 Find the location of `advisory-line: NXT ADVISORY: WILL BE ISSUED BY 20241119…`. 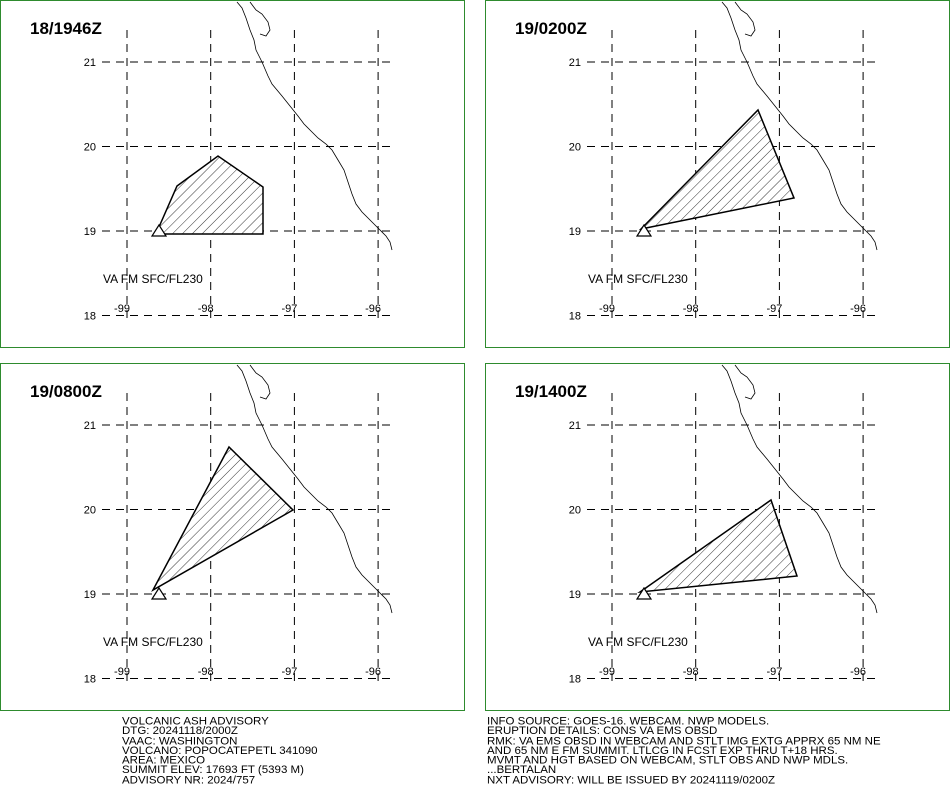

advisory-line: NXT ADVISORY: WILL BE ISSUED BY 20241119… is located at coordinates (631, 780).